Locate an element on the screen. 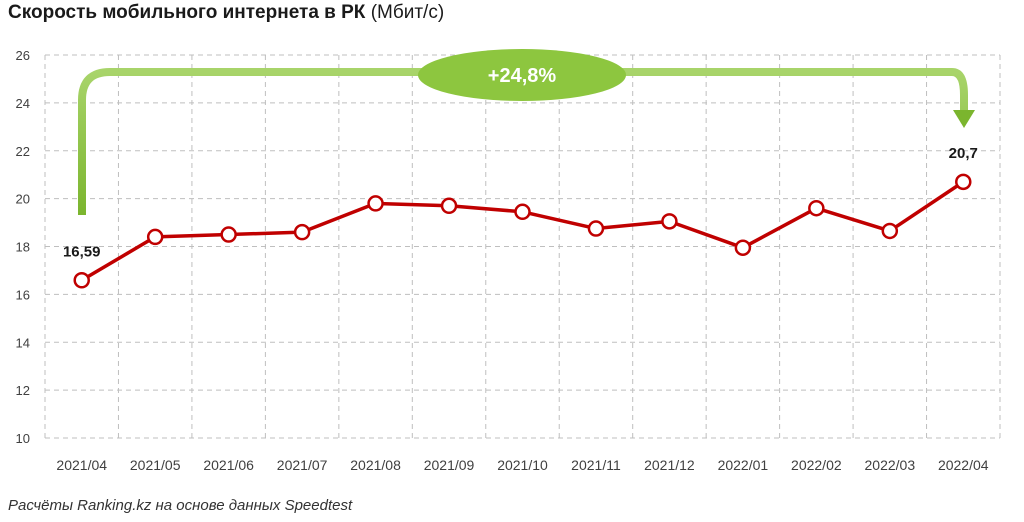 The image size is (1024, 522). x-tick-label: 2021/08 is located at coordinates (375, 465).